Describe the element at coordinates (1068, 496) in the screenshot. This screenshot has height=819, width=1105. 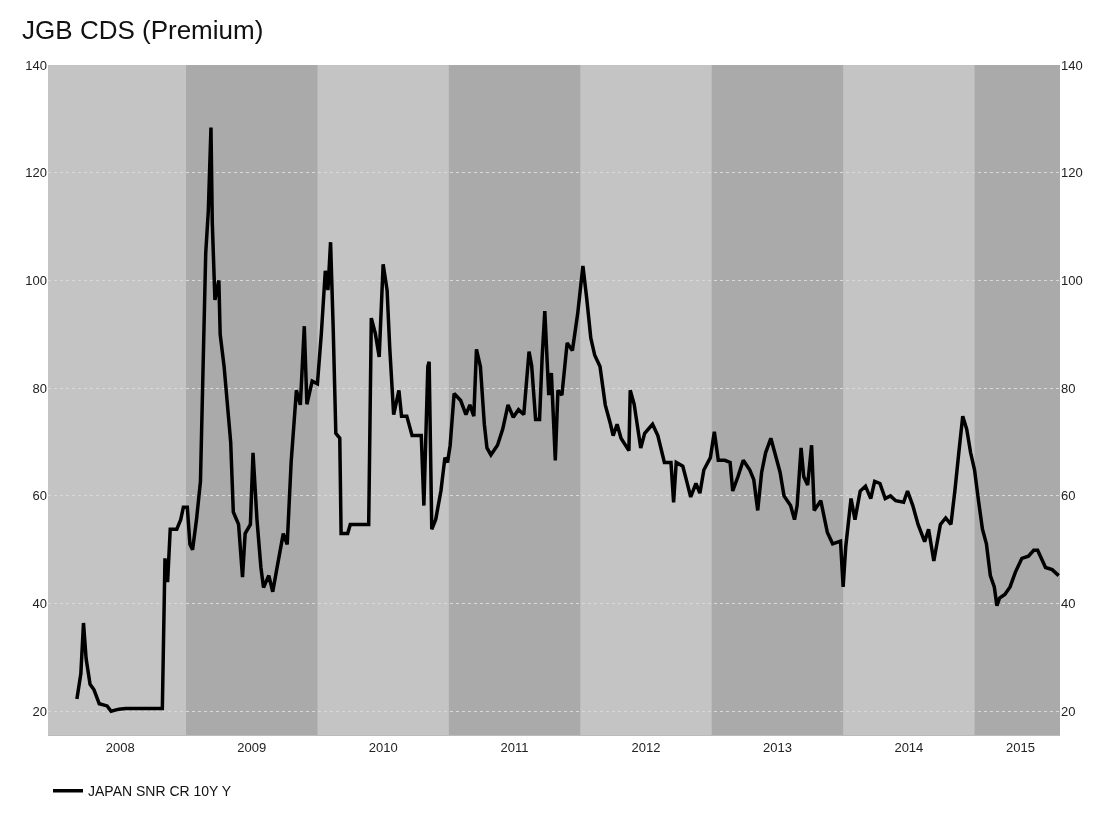
I see `y2-tick-label: 60` at that location.